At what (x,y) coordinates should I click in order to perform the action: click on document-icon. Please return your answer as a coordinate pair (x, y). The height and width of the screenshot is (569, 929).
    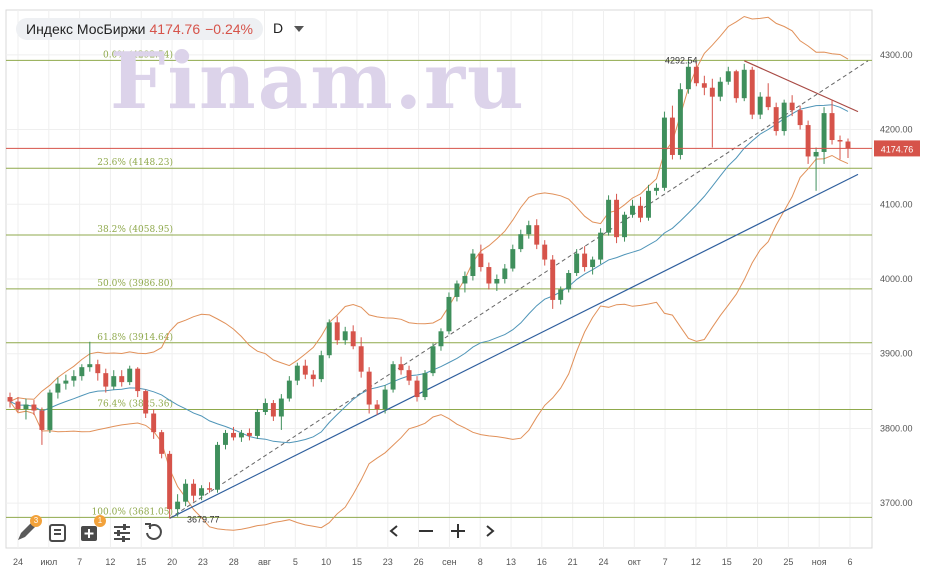
    Looking at the image, I should click on (57, 533).